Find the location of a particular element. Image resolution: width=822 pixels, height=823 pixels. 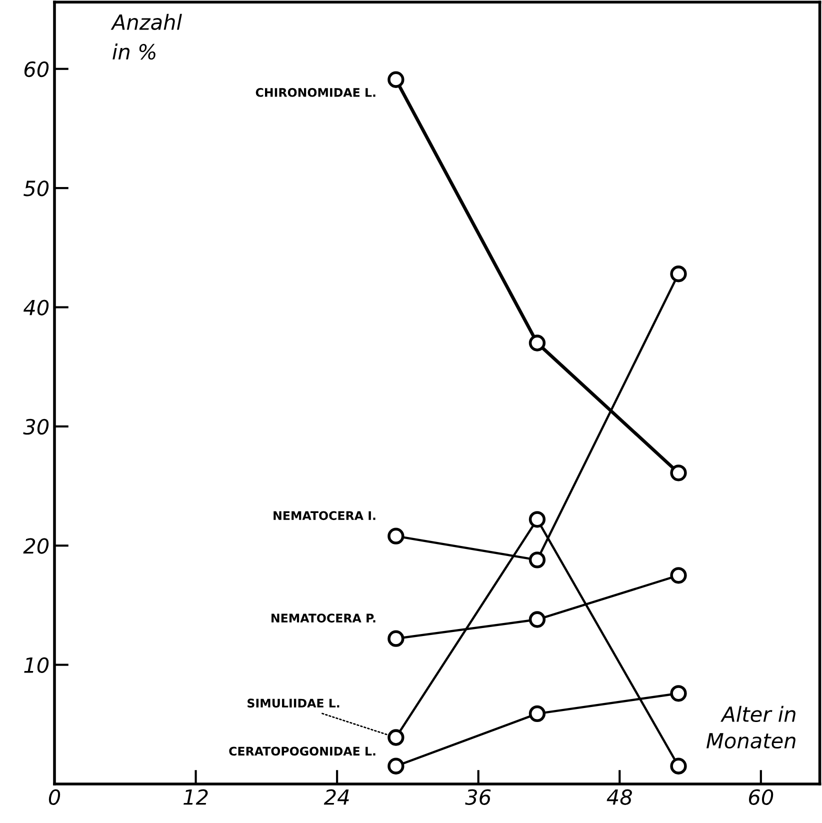

x-tick-label: 60 is located at coordinates (761, 797).